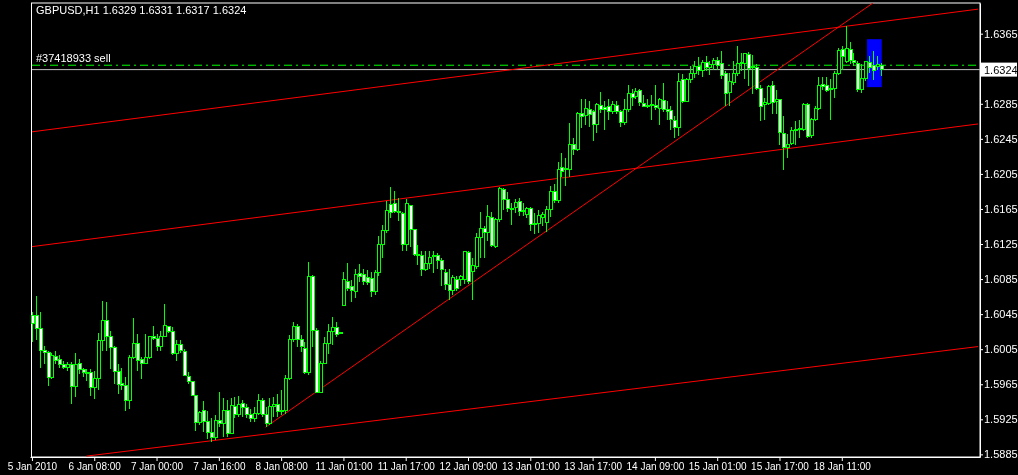 This screenshot has height=475, width=1018. What do you see at coordinates (344, 467) in the screenshot?
I see `x-tick-label: 11 Jan 01:00` at bounding box center [344, 467].